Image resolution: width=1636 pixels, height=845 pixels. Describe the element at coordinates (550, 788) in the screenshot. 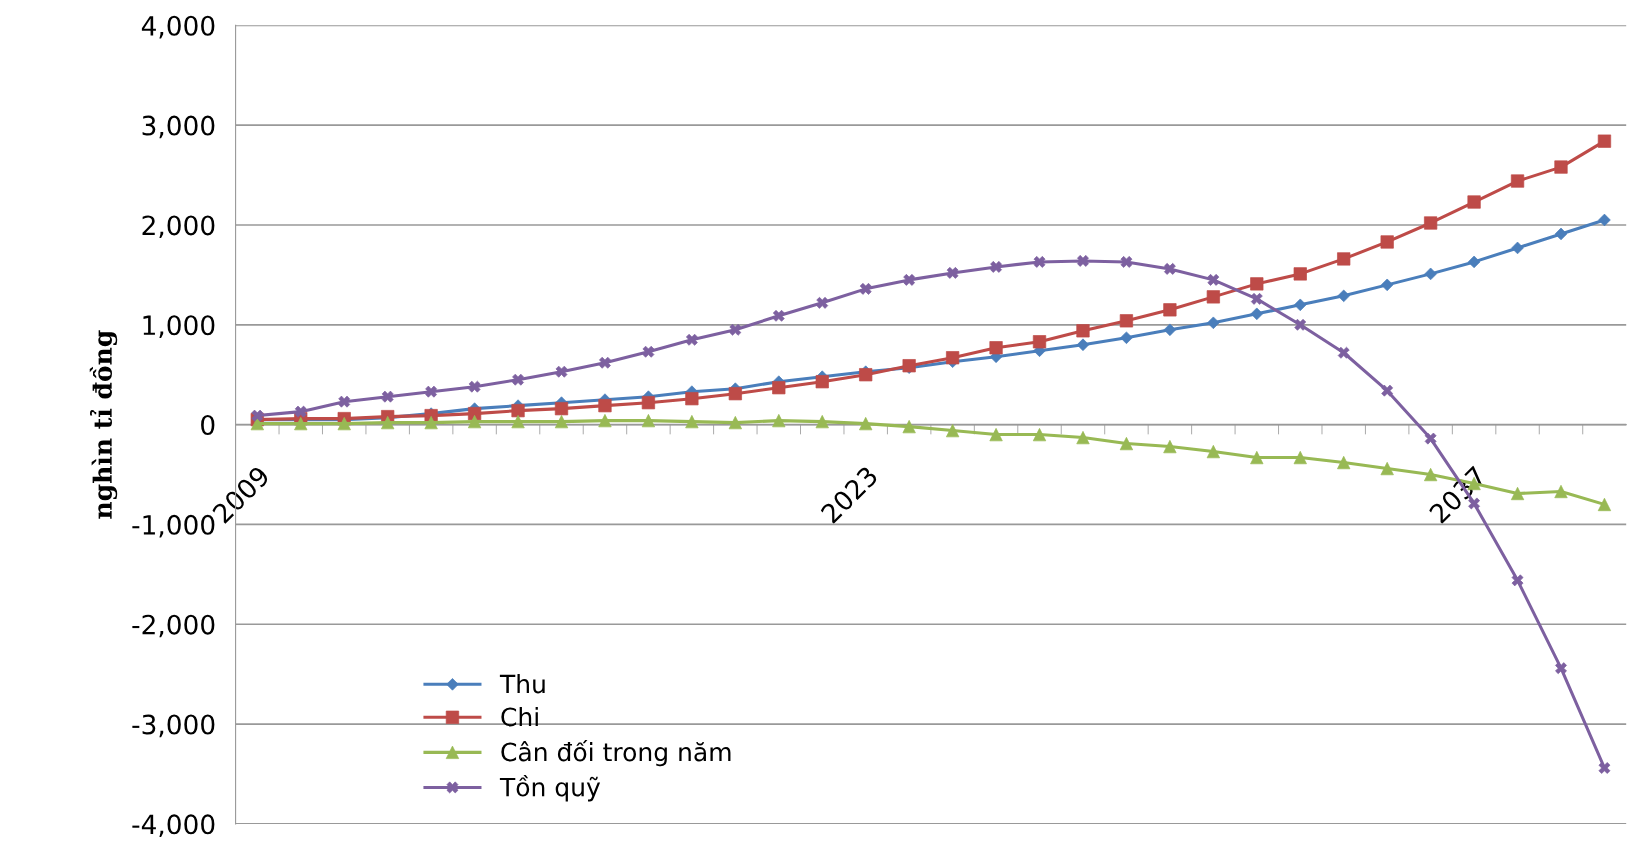

I see `legend-label: Tồn quỹ` at that location.